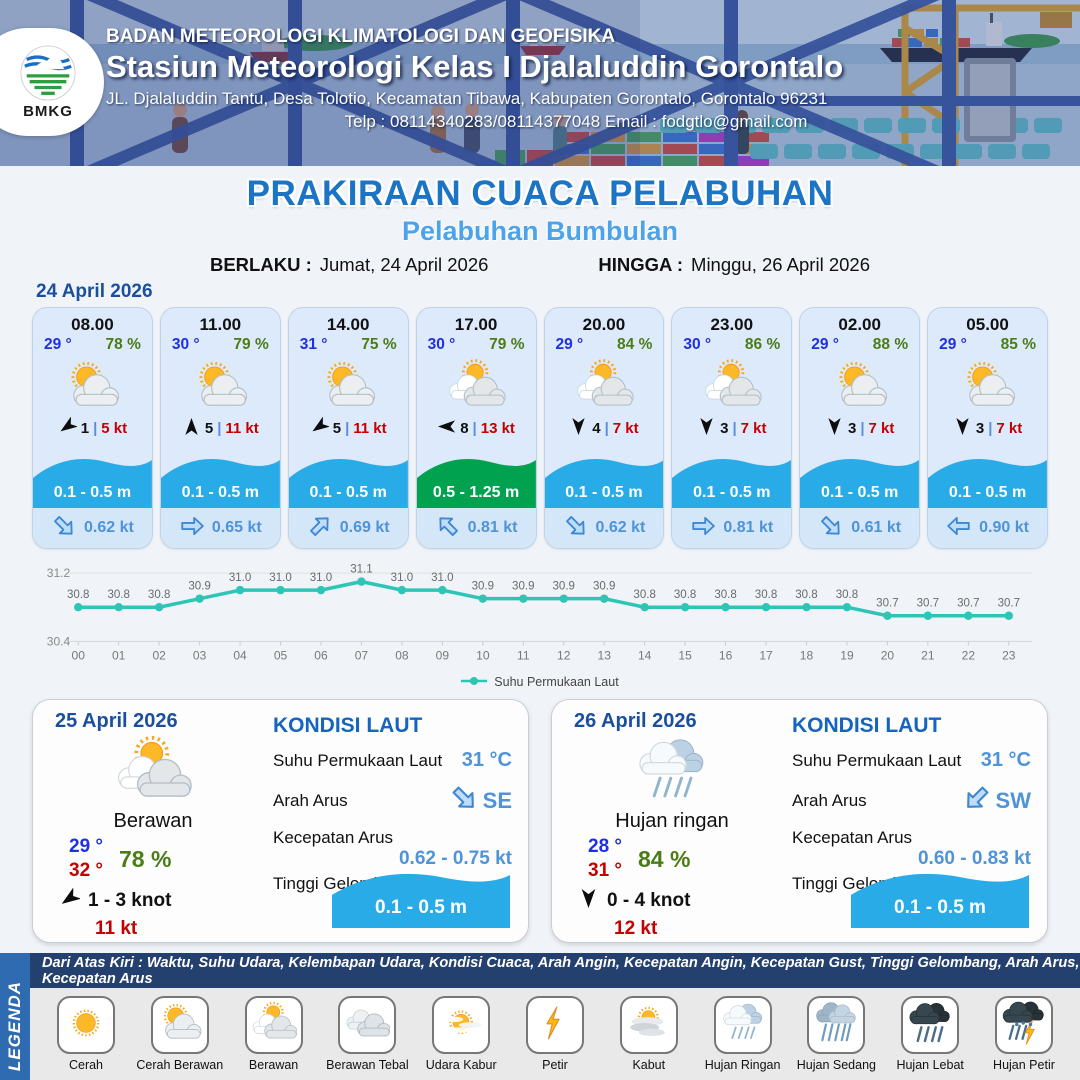  I want to click on chart-legend: Suhu Permukaan Laut, so click(540, 682).